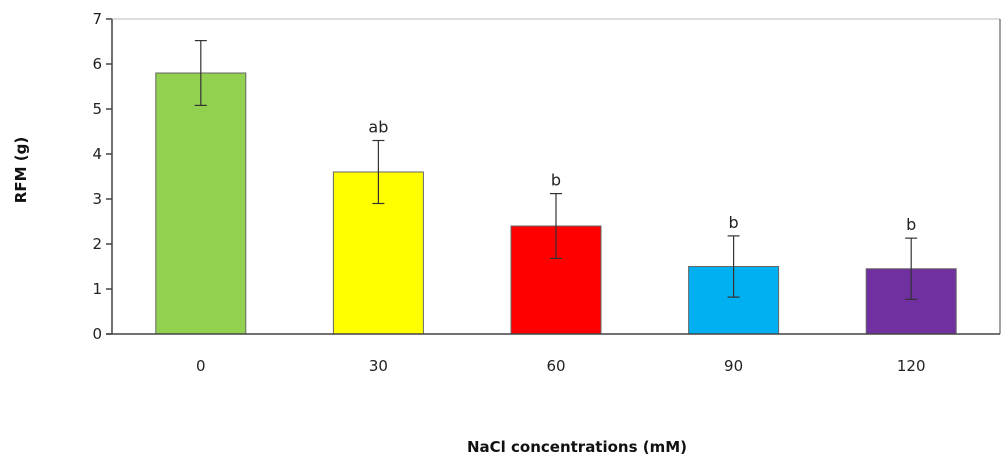 The image size is (1002, 458). Describe the element at coordinates (733, 366) in the screenshot. I see `x-tick-label: 90` at that location.